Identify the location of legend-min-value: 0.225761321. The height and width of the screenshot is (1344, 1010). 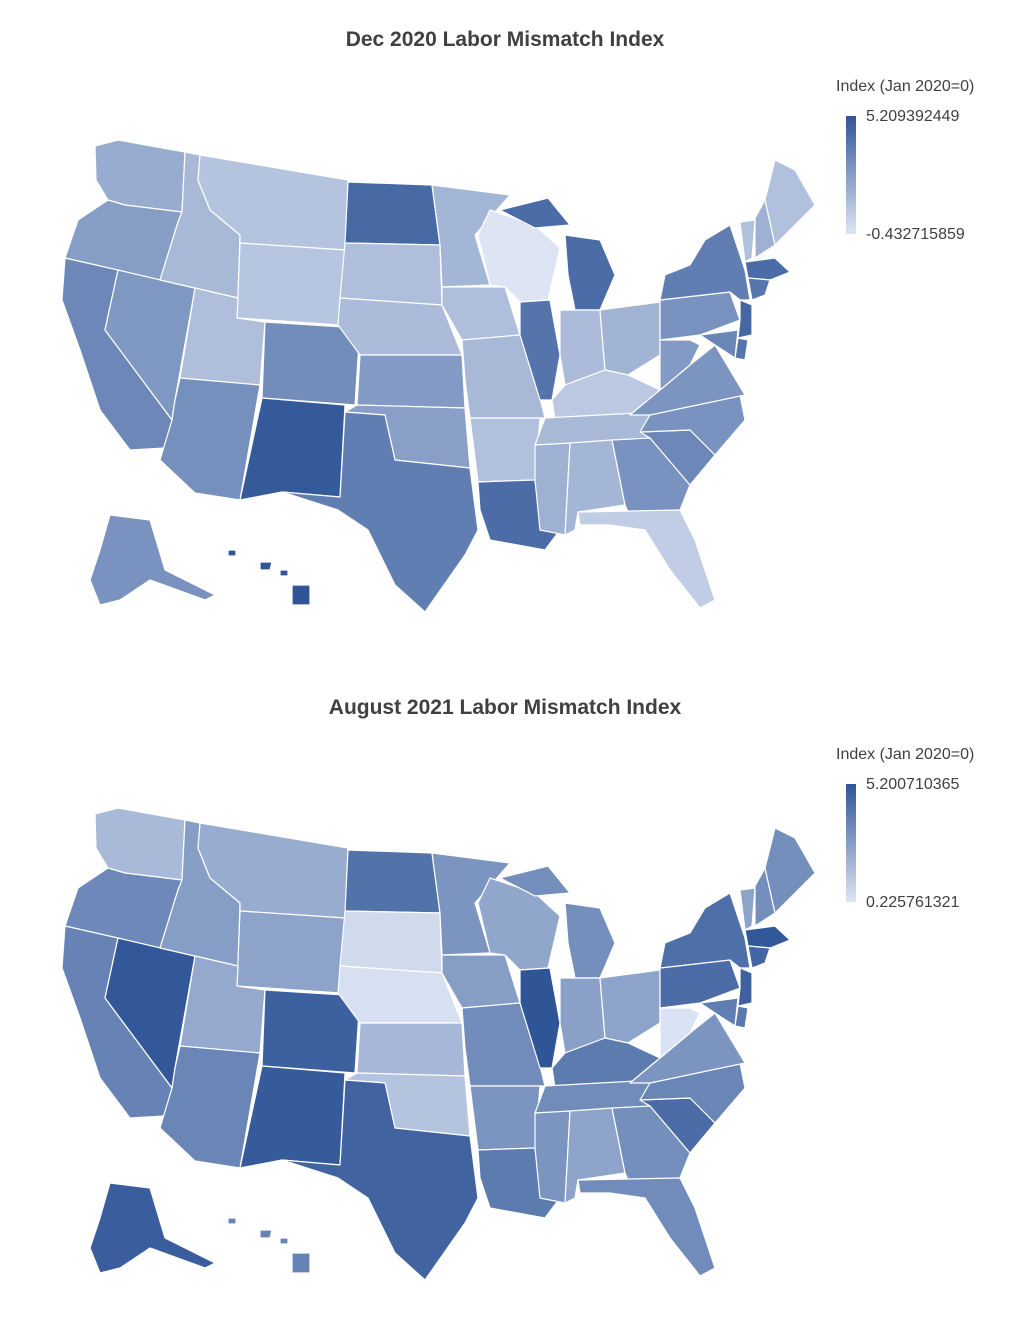
(913, 902).